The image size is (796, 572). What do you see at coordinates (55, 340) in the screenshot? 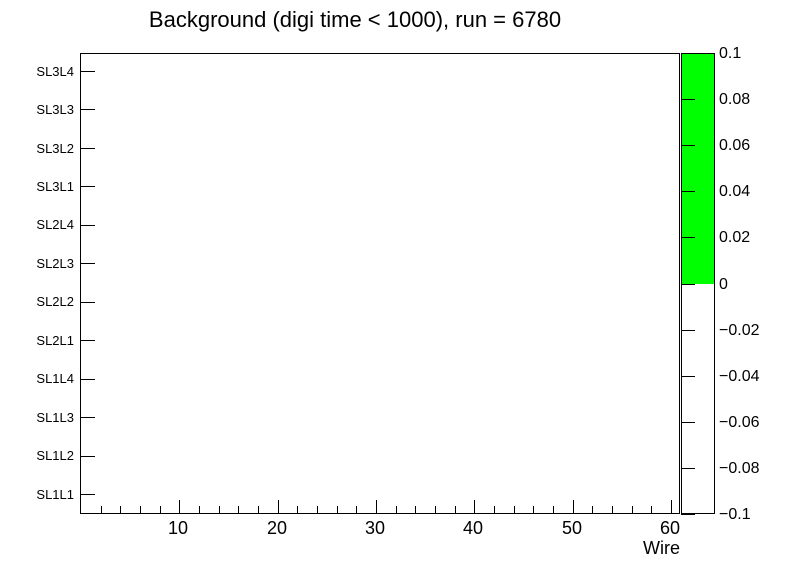
I see `y-tick-label: SL2L1` at bounding box center [55, 340].